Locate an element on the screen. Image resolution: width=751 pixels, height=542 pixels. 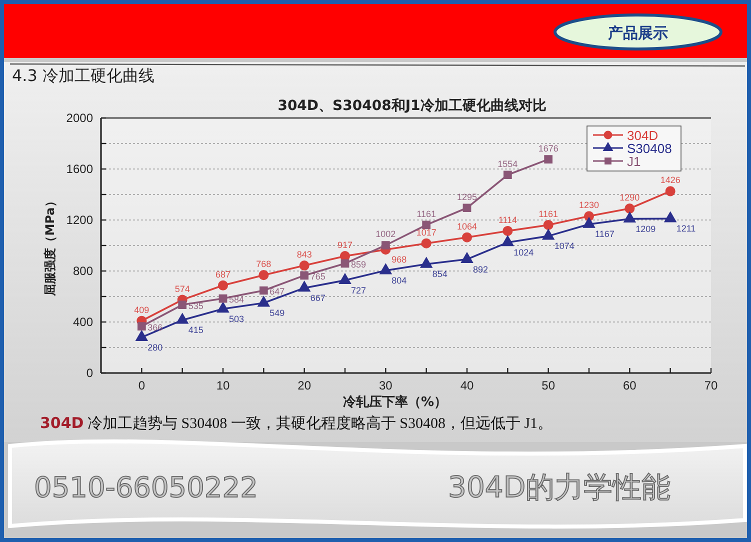
data-label: 1024 is located at coordinates (524, 252).